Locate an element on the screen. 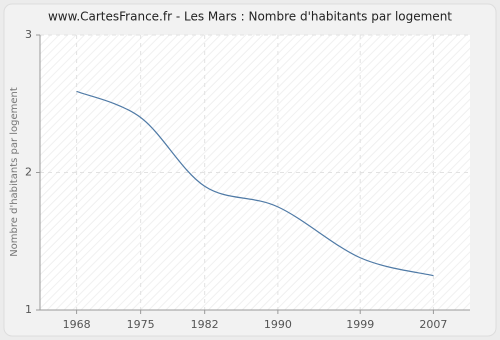  y-tick-label: 1 is located at coordinates (28, 309).